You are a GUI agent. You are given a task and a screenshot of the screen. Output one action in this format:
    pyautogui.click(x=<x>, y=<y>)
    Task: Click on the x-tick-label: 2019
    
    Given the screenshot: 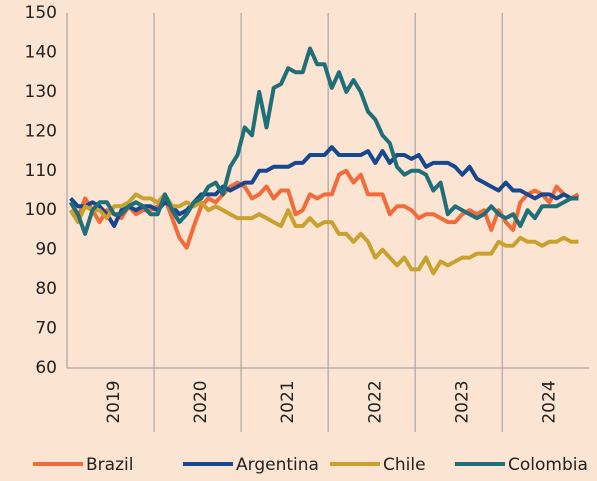 What is the action you would take?
    pyautogui.click(x=114, y=401)
    